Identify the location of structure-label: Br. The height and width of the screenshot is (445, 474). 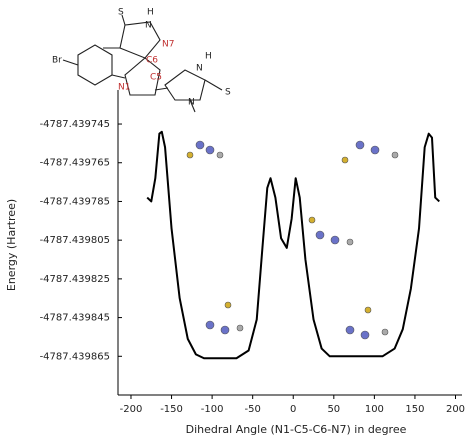
(57, 61).